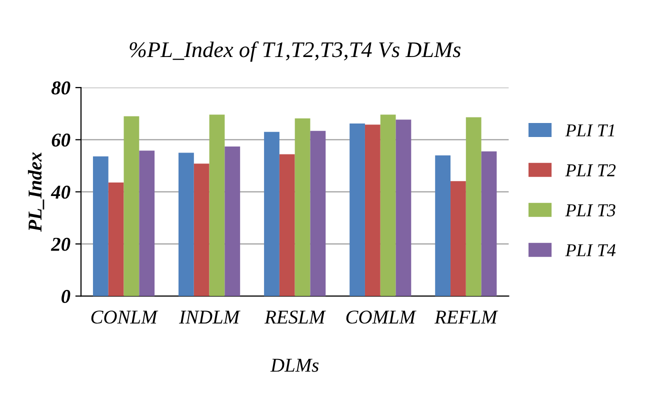 This screenshot has width=648, height=417. What do you see at coordinates (60, 192) in the screenshot?
I see `y-tick-label: 40` at bounding box center [60, 192].